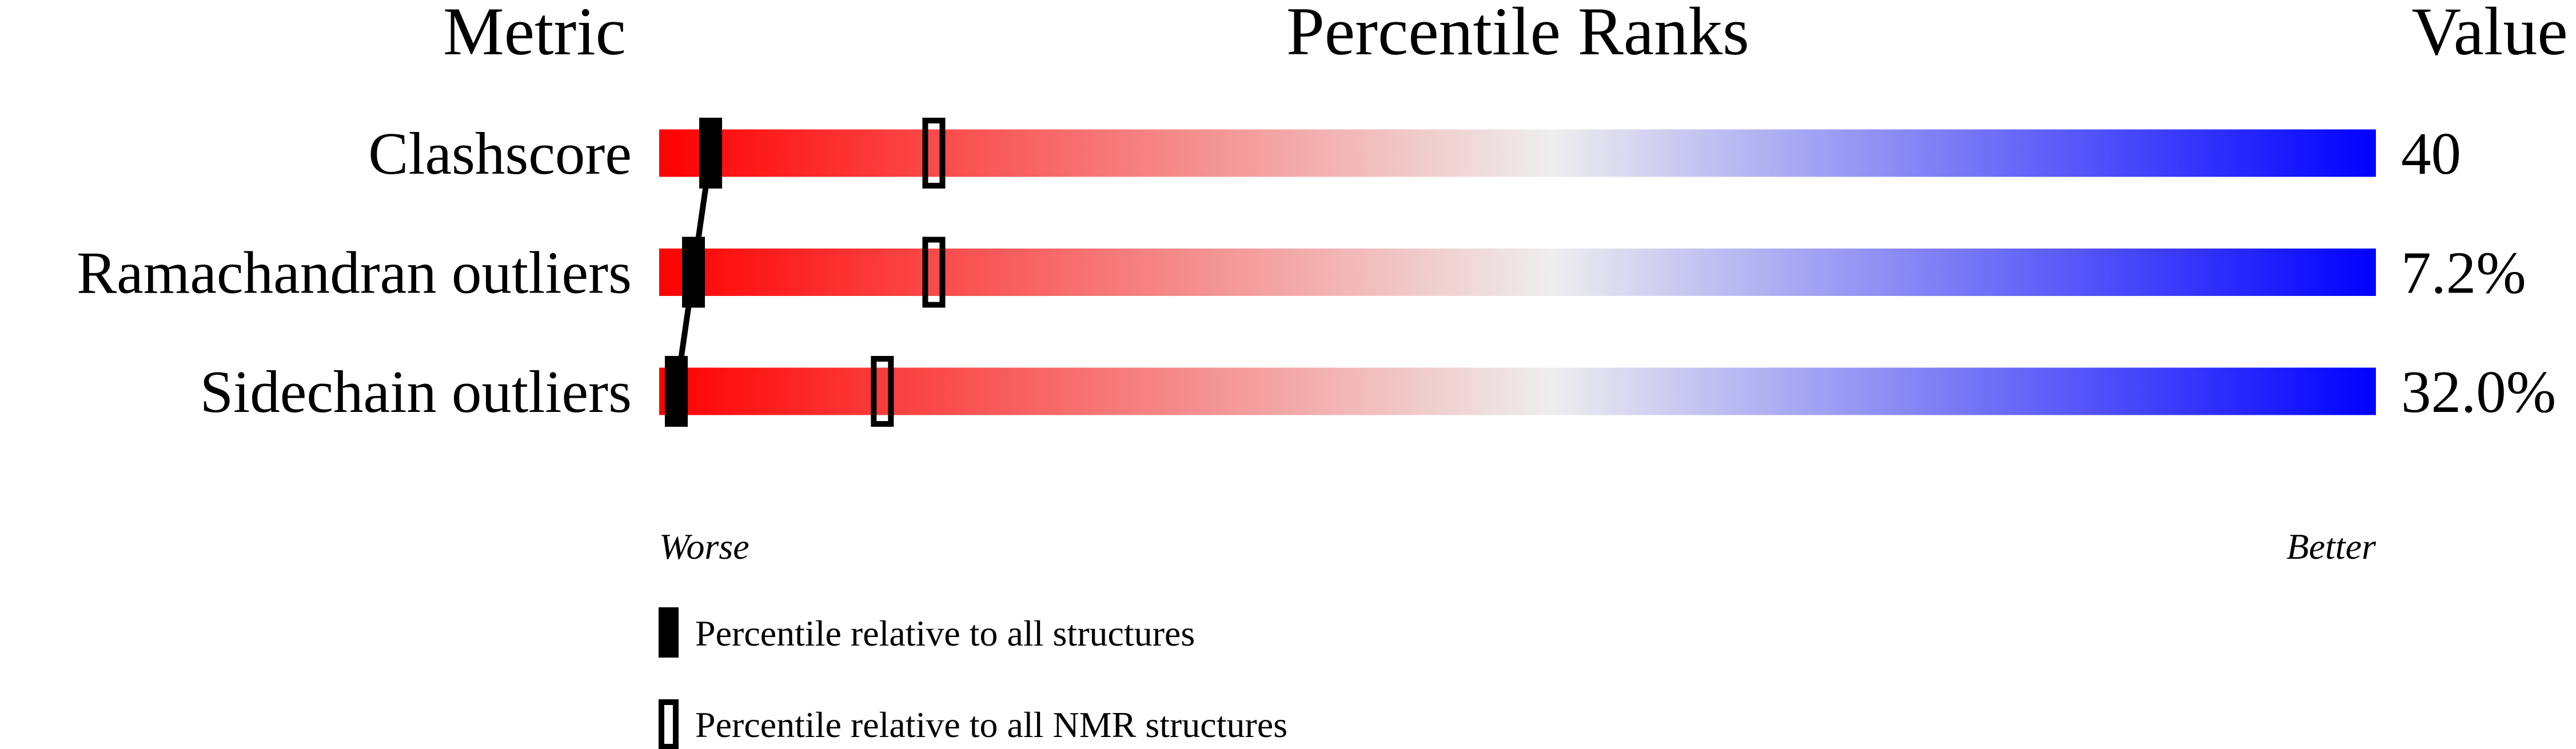 Image resolution: width=2576 pixels, height=749 pixels. What do you see at coordinates (354, 272) in the screenshot?
I see `metric-label: Ramachandran outliers` at bounding box center [354, 272].